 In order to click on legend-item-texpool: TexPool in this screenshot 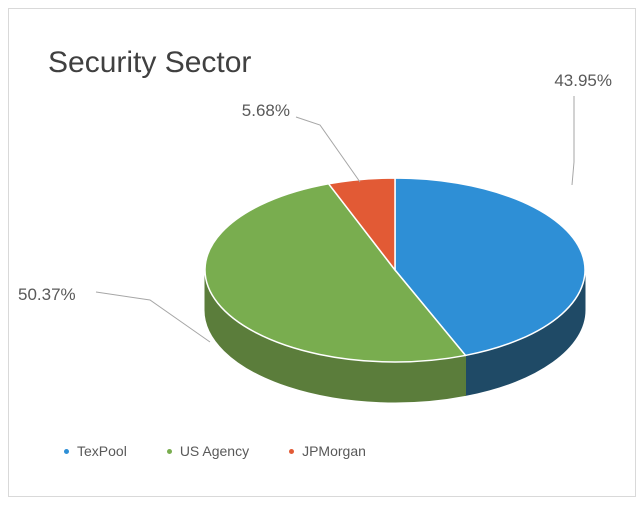, I will do `click(95, 451)`.